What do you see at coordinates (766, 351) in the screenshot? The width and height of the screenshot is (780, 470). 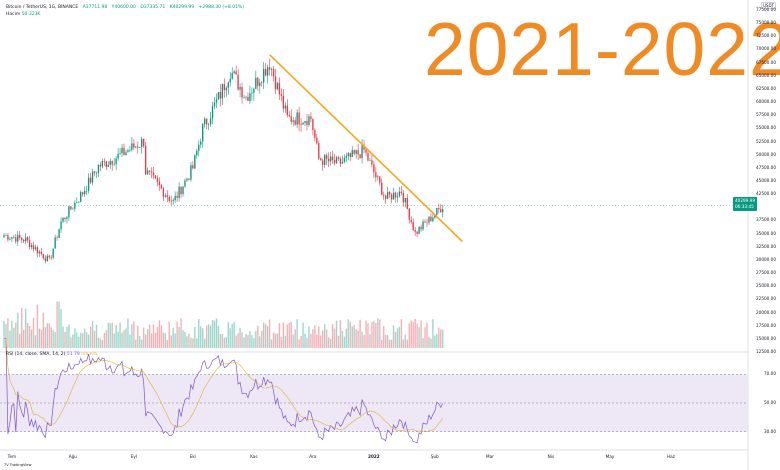 I see `price-axis-label: 12500.00` at bounding box center [766, 351].